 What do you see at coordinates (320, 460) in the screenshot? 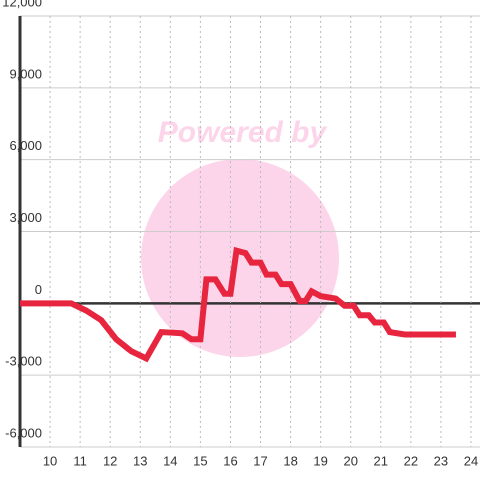
I see `x-tick-label: 19` at bounding box center [320, 460].